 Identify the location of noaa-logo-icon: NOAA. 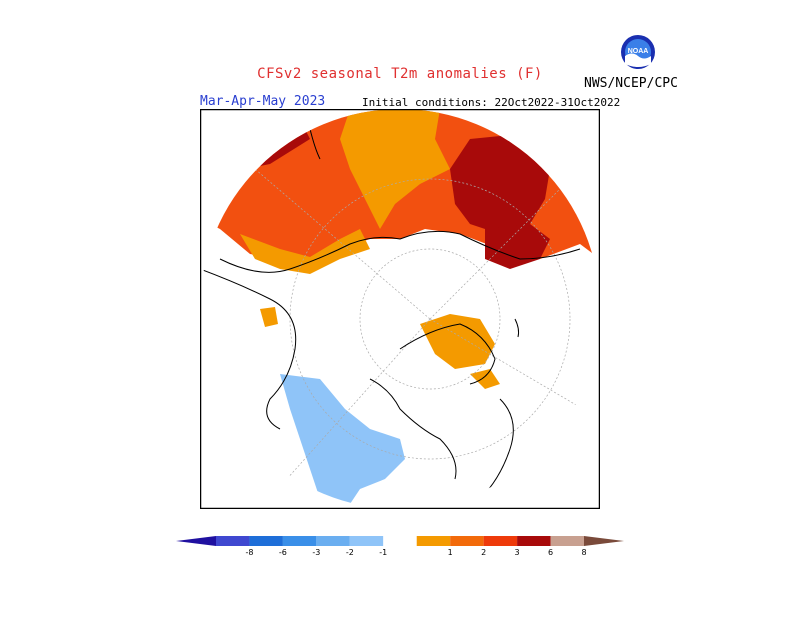
(638, 52).